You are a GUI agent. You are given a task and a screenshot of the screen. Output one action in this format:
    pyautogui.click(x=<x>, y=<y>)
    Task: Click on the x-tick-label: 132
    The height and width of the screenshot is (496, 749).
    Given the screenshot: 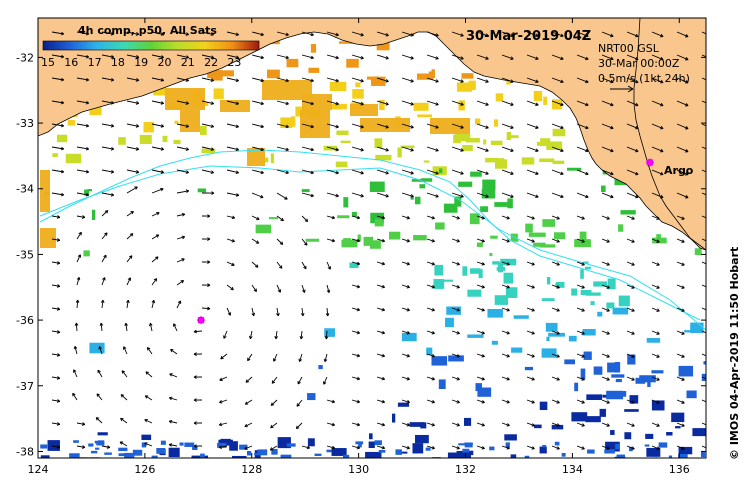 What is the action you would take?
    pyautogui.click(x=465, y=469)
    